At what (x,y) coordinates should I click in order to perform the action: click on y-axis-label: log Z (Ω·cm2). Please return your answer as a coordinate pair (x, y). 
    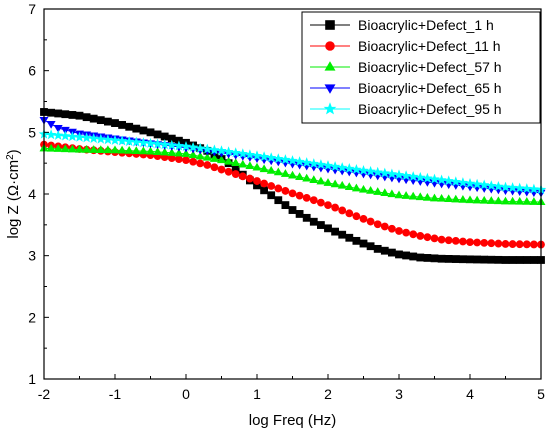
    Looking at the image, I should click on (14, 193).